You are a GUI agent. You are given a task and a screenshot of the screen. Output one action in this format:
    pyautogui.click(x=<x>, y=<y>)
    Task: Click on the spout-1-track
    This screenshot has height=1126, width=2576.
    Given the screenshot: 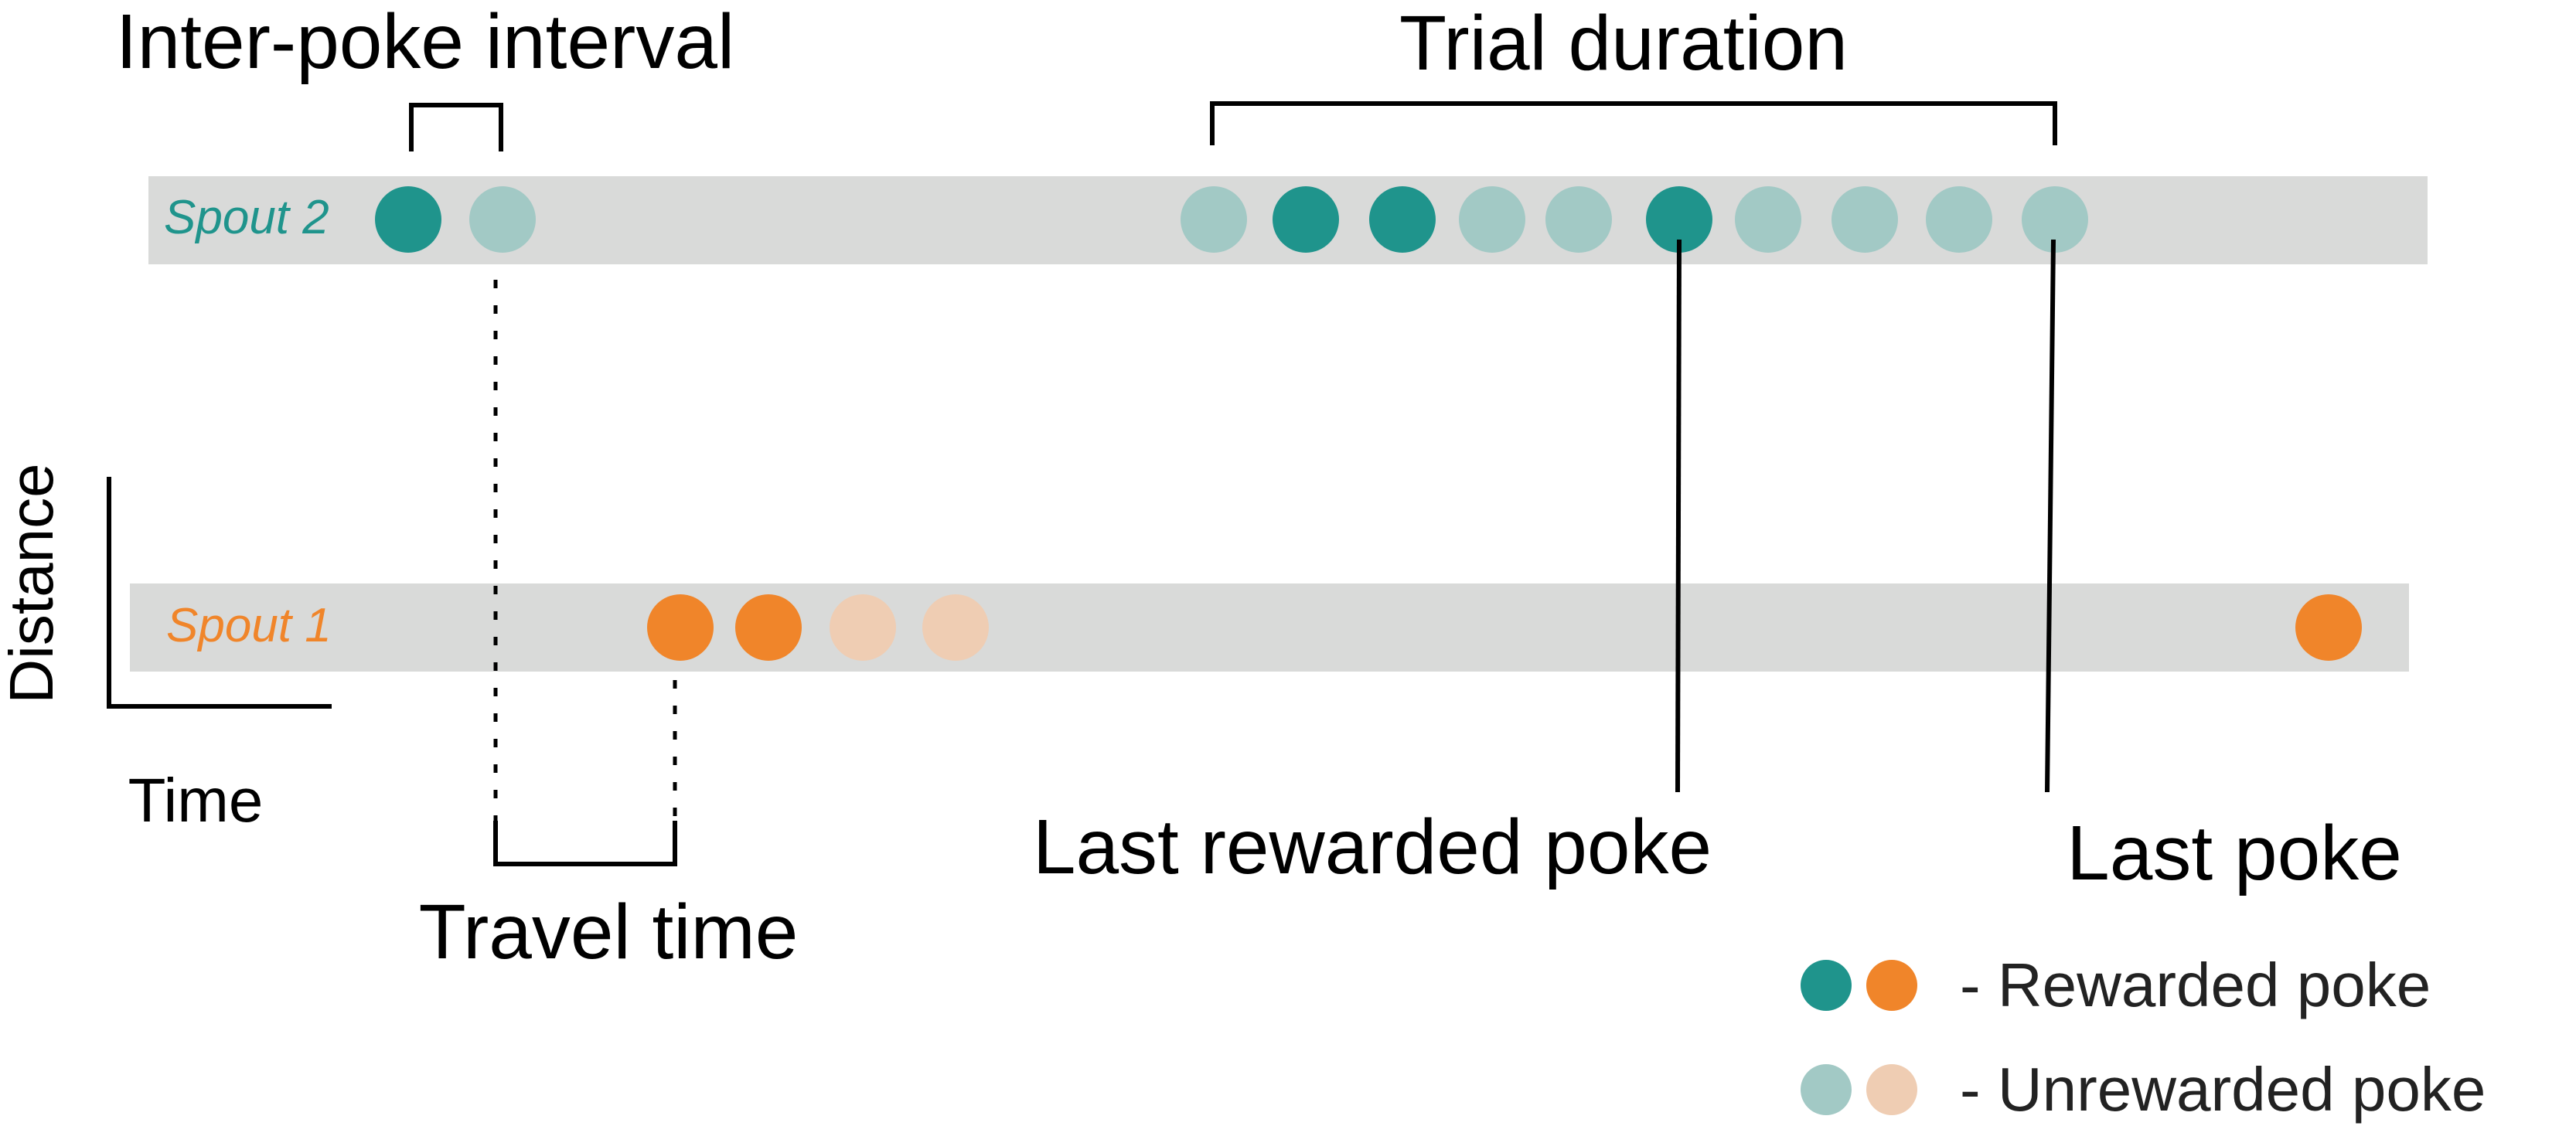 What is the action you would take?
    pyautogui.click(x=1269, y=627)
    